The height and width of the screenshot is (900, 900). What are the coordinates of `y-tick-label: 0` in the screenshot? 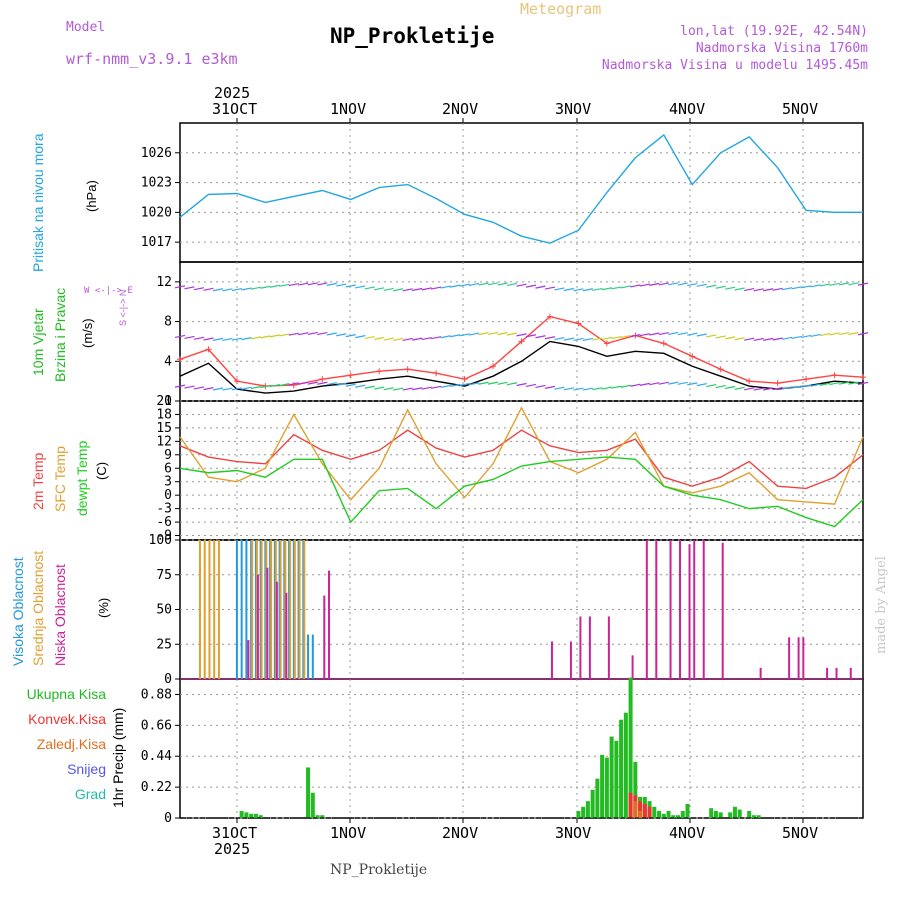 It's located at (168, 495).